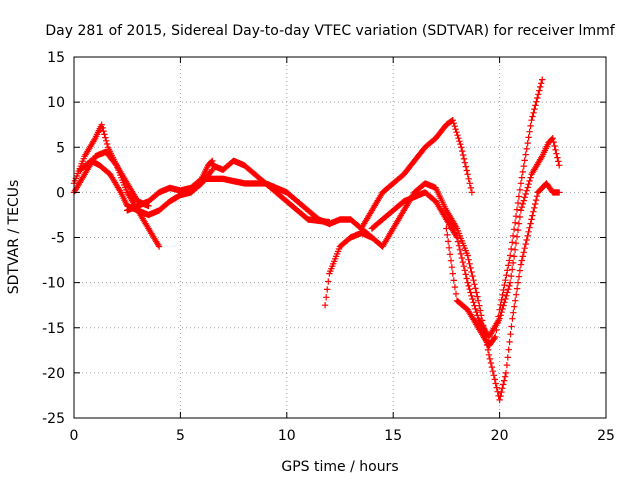 The height and width of the screenshot is (480, 640). What do you see at coordinates (180, 436) in the screenshot?
I see `x-tick-label: 5` at bounding box center [180, 436].